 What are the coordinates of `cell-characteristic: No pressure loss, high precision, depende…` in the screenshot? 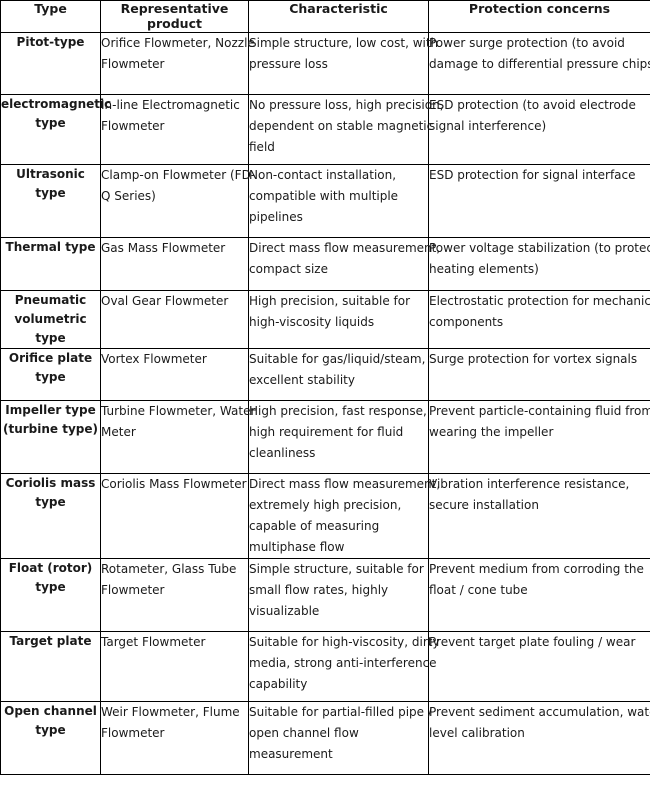 It's located at (346, 129).